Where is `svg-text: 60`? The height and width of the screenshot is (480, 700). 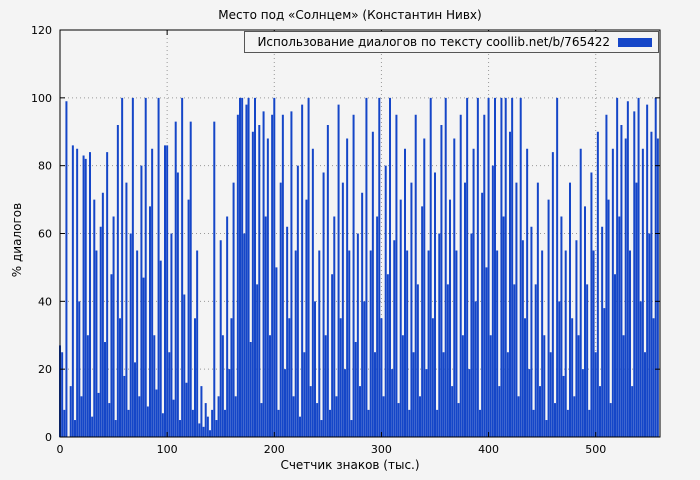 svg-text: 60 is located at coordinates (45, 234).